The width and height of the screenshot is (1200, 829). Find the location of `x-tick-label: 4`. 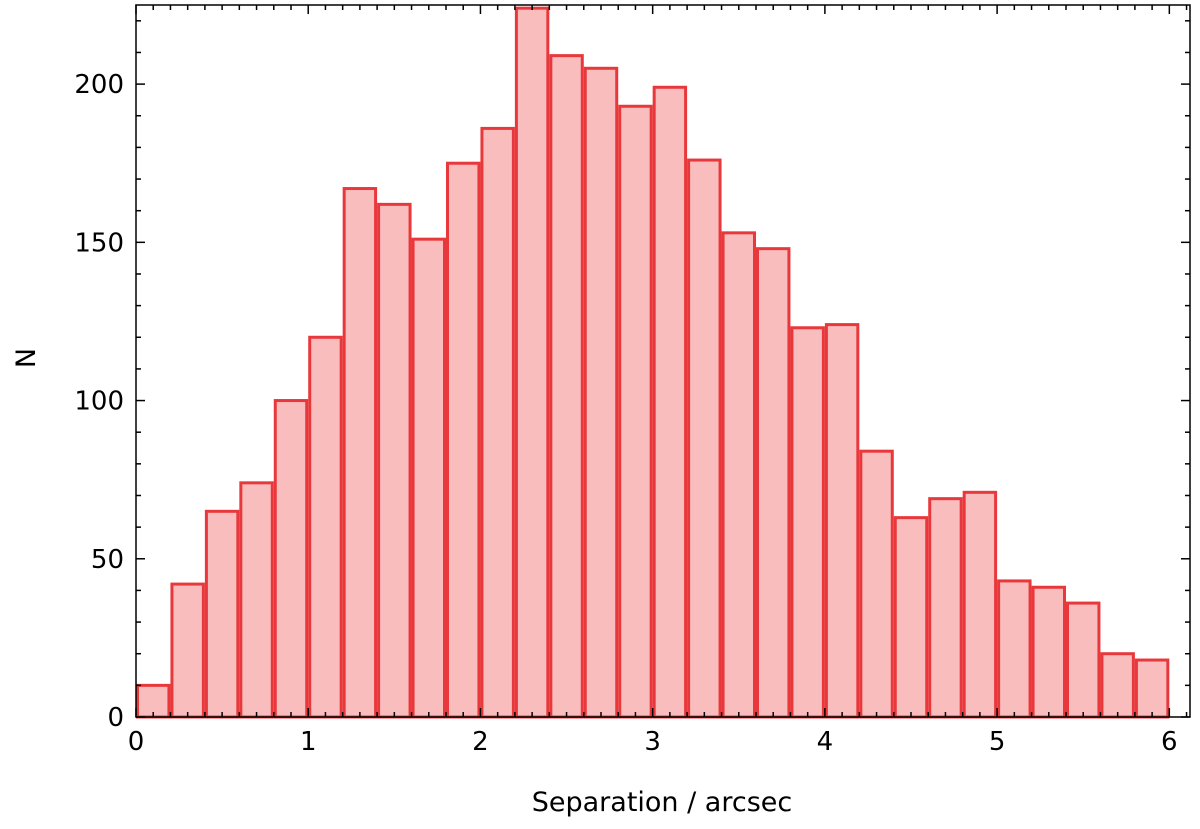

x-tick-label: 4 is located at coordinates (825, 742).